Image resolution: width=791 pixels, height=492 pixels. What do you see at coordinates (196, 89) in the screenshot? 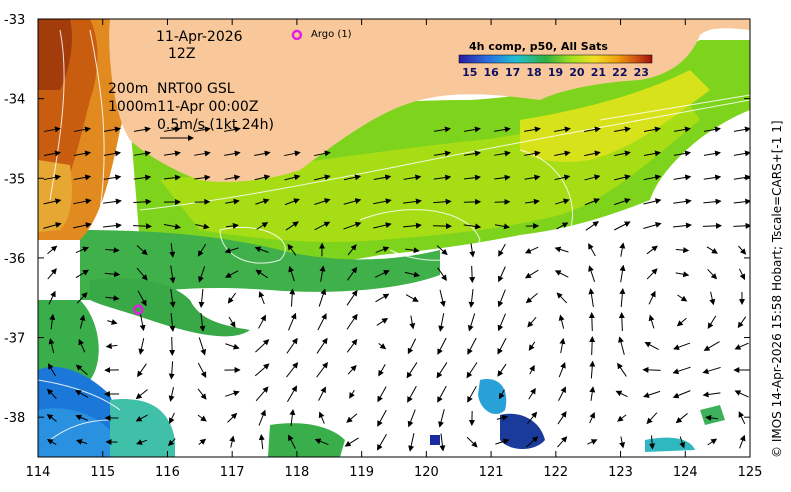
I see `product-label: NRT00 GSL` at bounding box center [196, 89].